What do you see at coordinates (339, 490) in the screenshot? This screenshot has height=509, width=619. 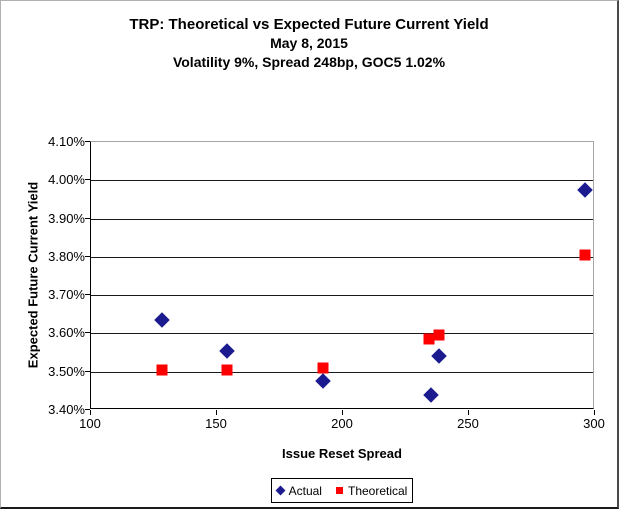 I see `theoretical-square-icon` at bounding box center [339, 490].